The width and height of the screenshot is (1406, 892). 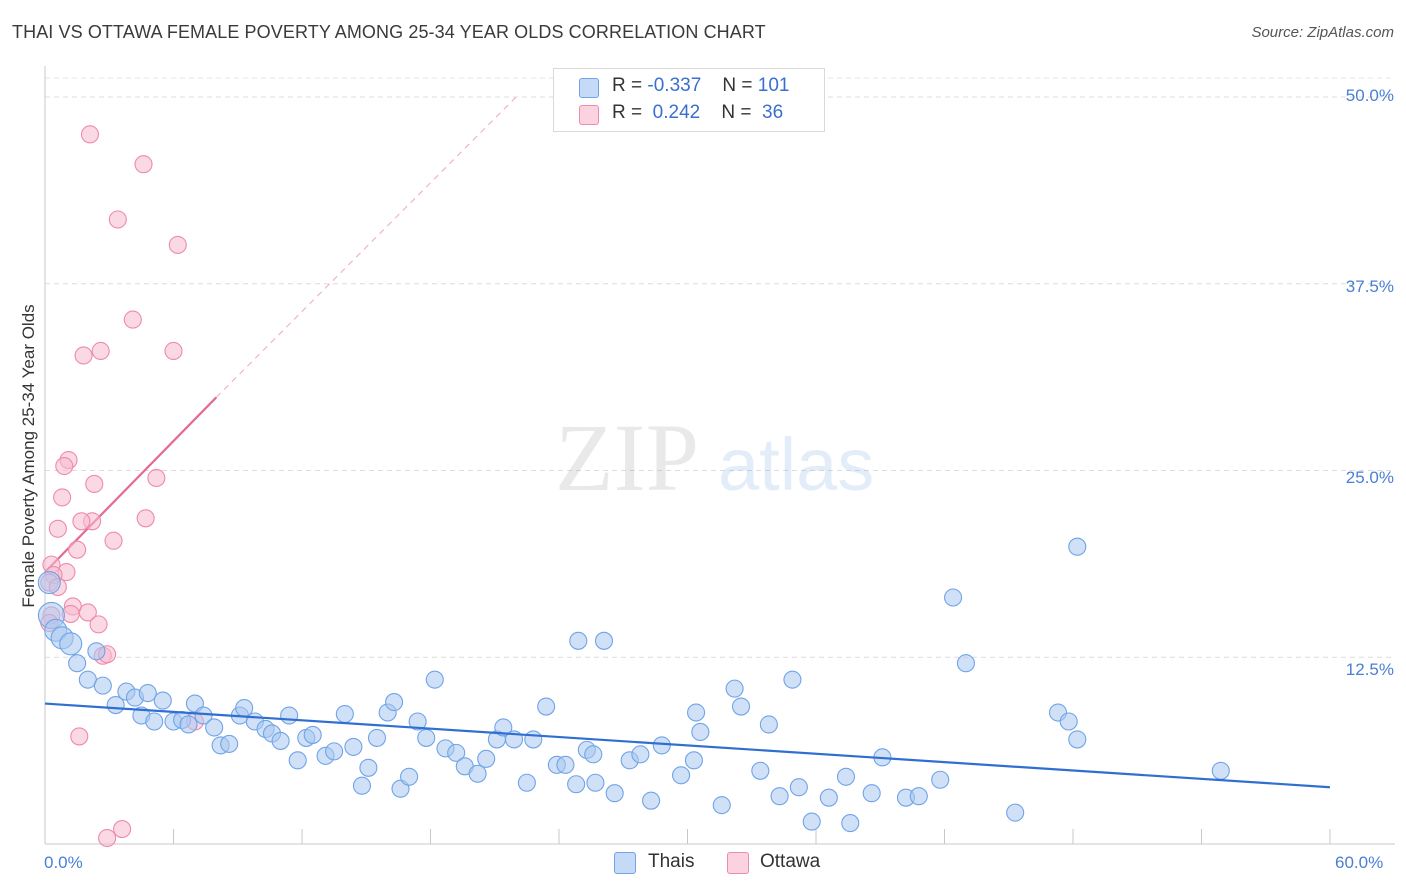 I want to click on thais-trend, so click(x=687, y=745).